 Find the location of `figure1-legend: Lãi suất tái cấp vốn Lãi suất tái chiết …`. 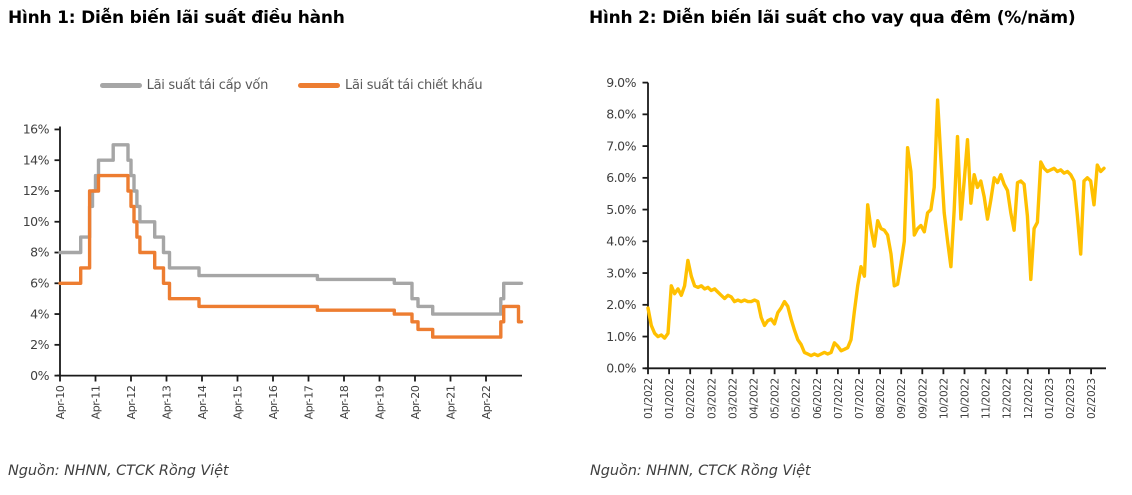

figure1-legend: Lãi suất tái cấp vốn Lãi suất tái chiết … is located at coordinates (291, 85).